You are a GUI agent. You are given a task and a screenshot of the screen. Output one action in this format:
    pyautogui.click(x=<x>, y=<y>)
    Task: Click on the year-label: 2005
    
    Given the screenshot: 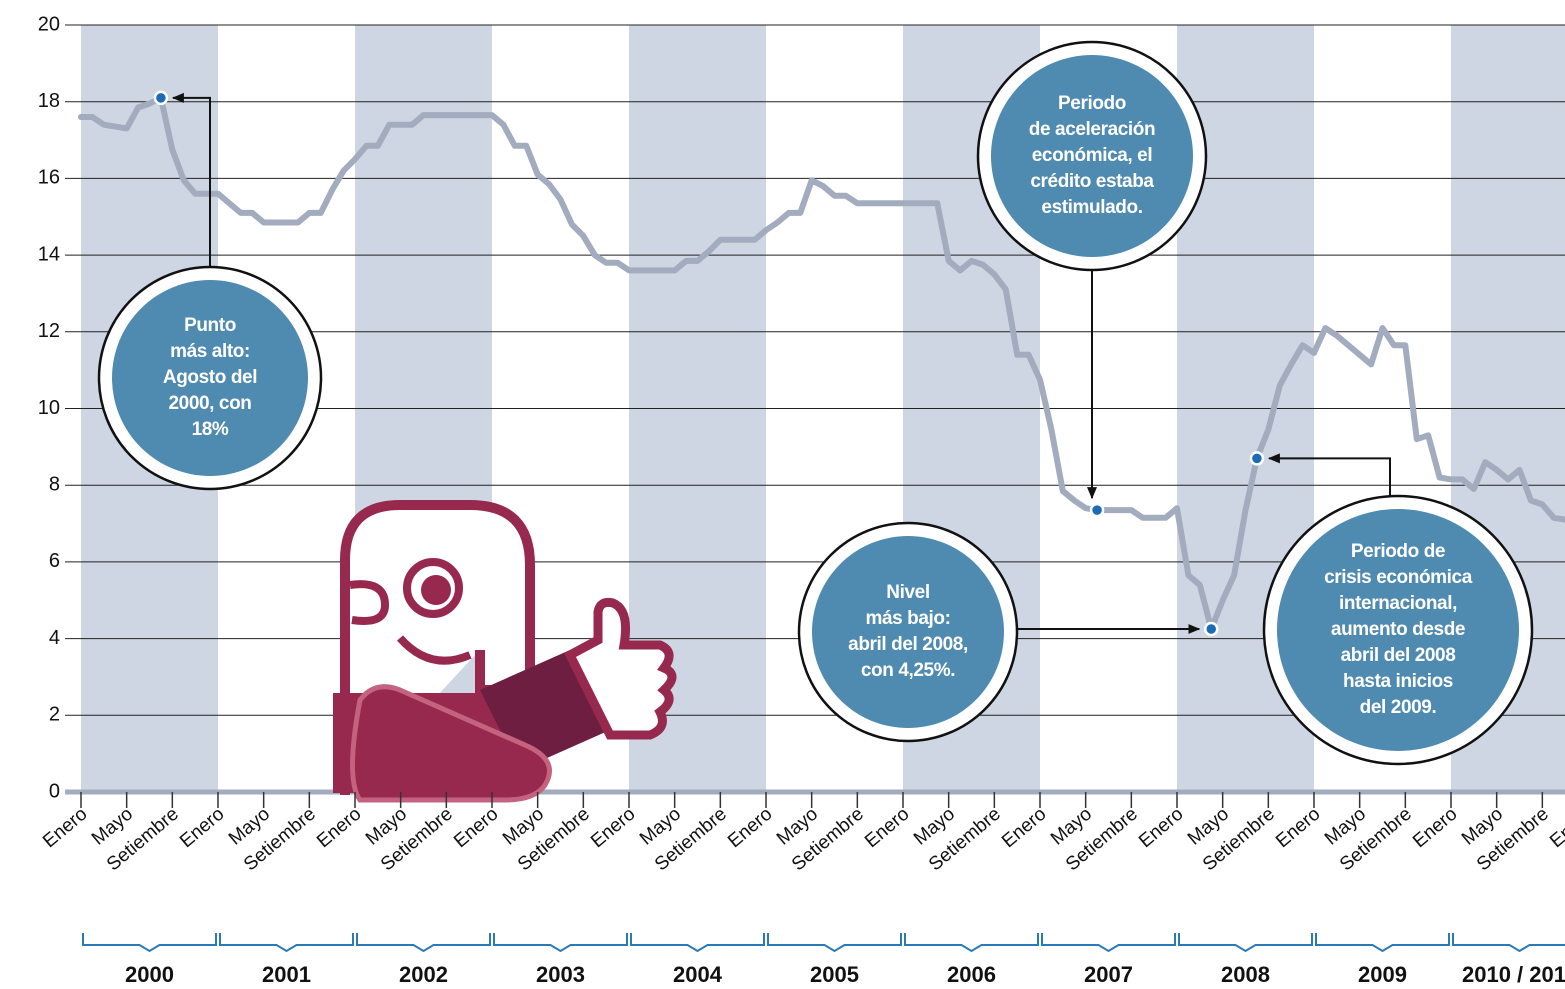 What is the action you would take?
    pyautogui.click(x=834, y=974)
    